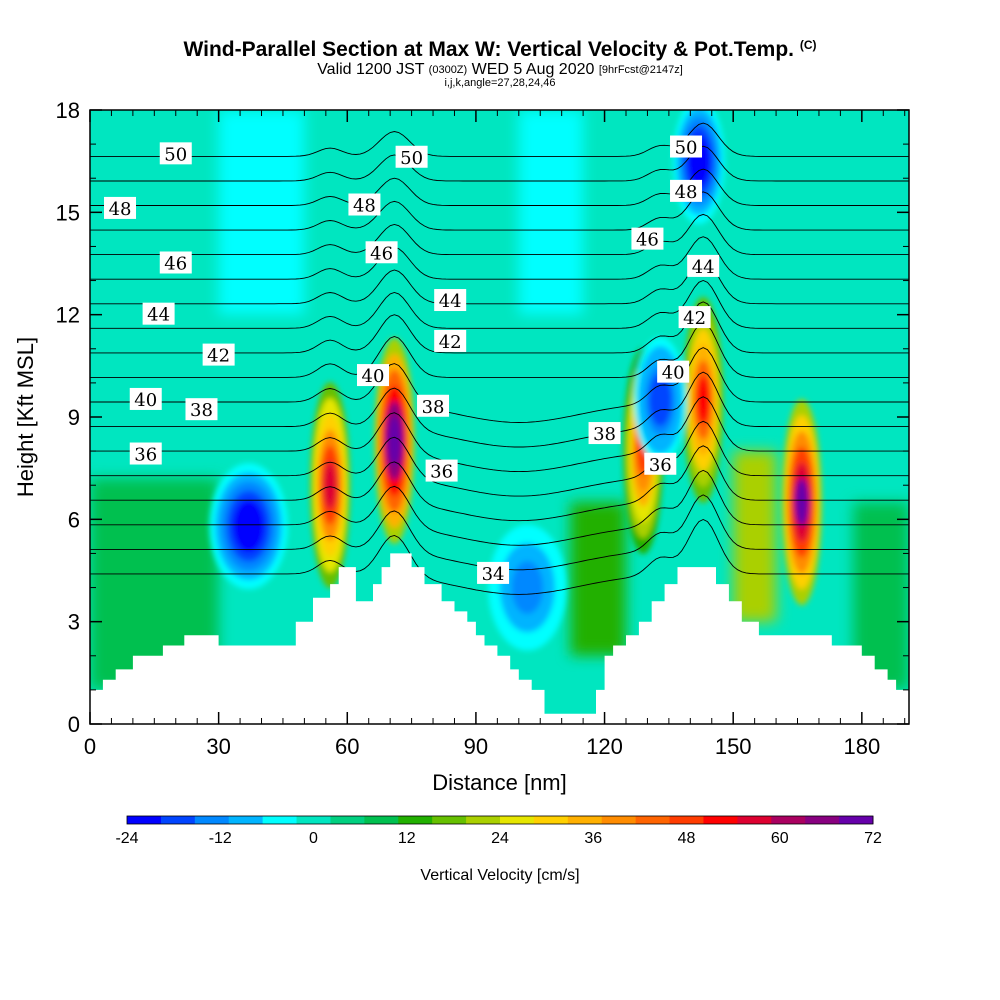 The height and width of the screenshot is (1000, 1000). I want to click on y-tick-label: 0, so click(74, 724).